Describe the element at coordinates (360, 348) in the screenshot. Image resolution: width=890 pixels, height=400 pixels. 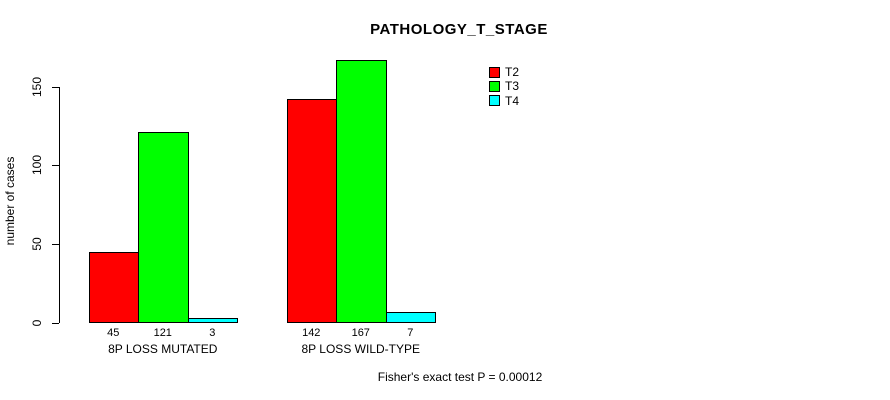
I see `x-category-label: 8P LOSS WILD-TYPE` at that location.